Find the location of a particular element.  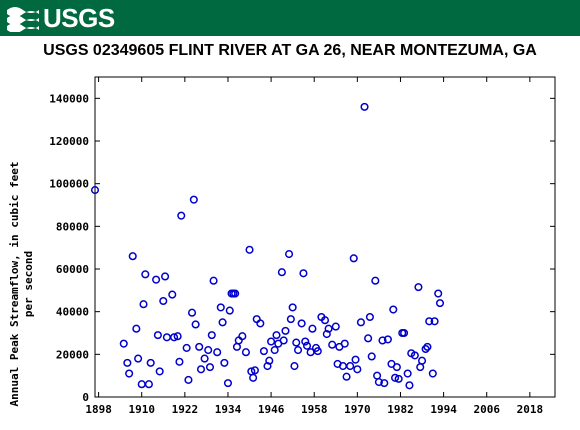

y-axis-label-line-1: Annual Peak Streamflow, in cubic feet is located at coordinates (14, 283).